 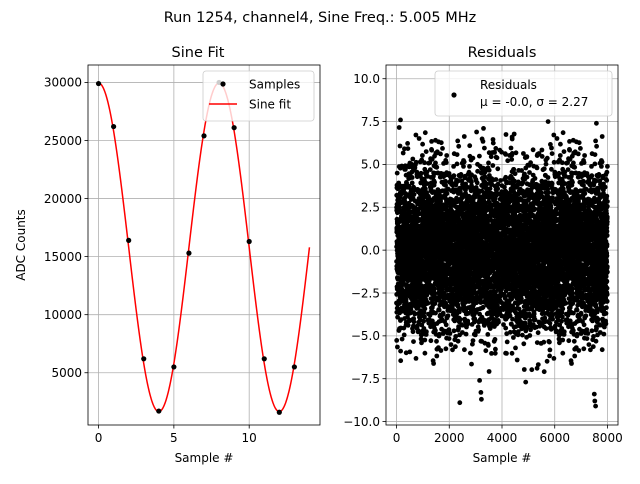 What do you see at coordinates (21, 245) in the screenshot?
I see `sine-fit-y-label: ADC Counts` at bounding box center [21, 245].